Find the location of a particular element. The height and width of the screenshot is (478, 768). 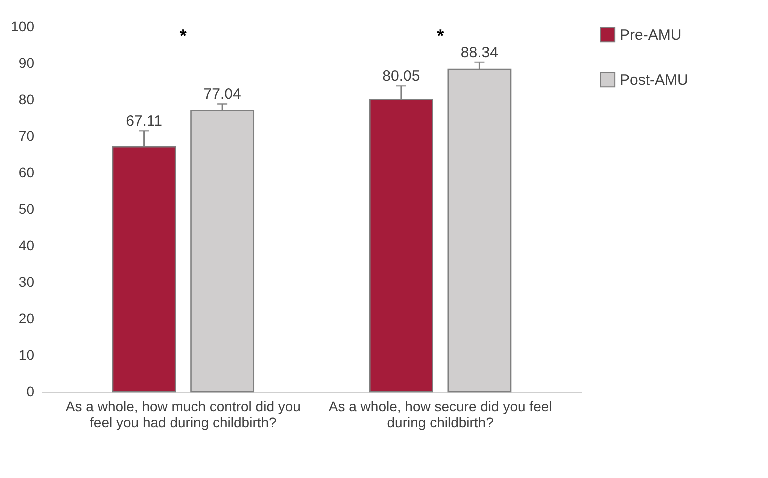

y-tick-label: 40 is located at coordinates (26, 246).